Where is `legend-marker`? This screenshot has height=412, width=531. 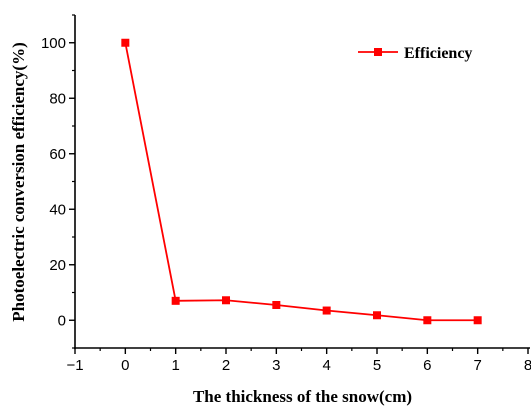
legend-marker is located at coordinates (378, 52).